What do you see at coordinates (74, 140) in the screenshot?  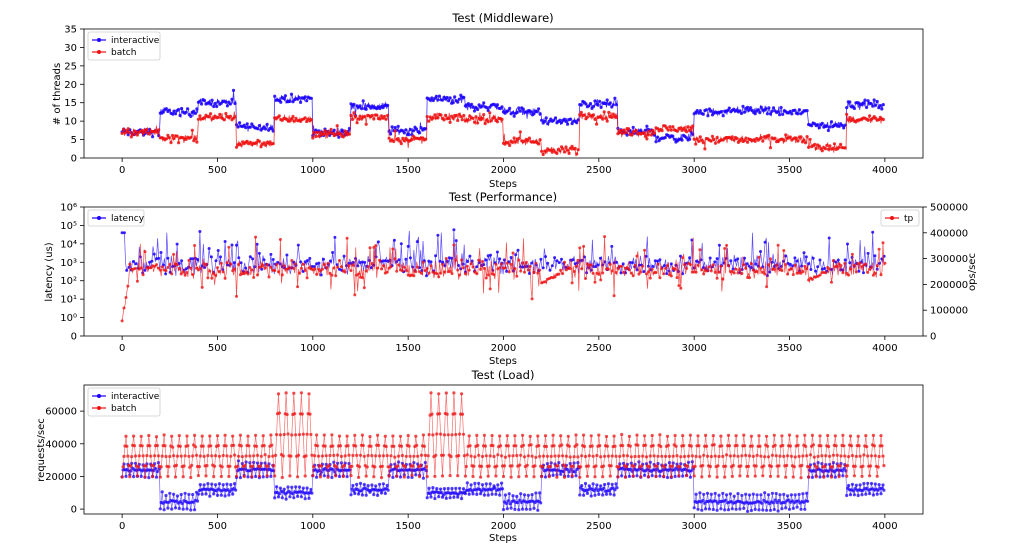 I see `middleware-ytick-label-1: 5` at bounding box center [74, 140].